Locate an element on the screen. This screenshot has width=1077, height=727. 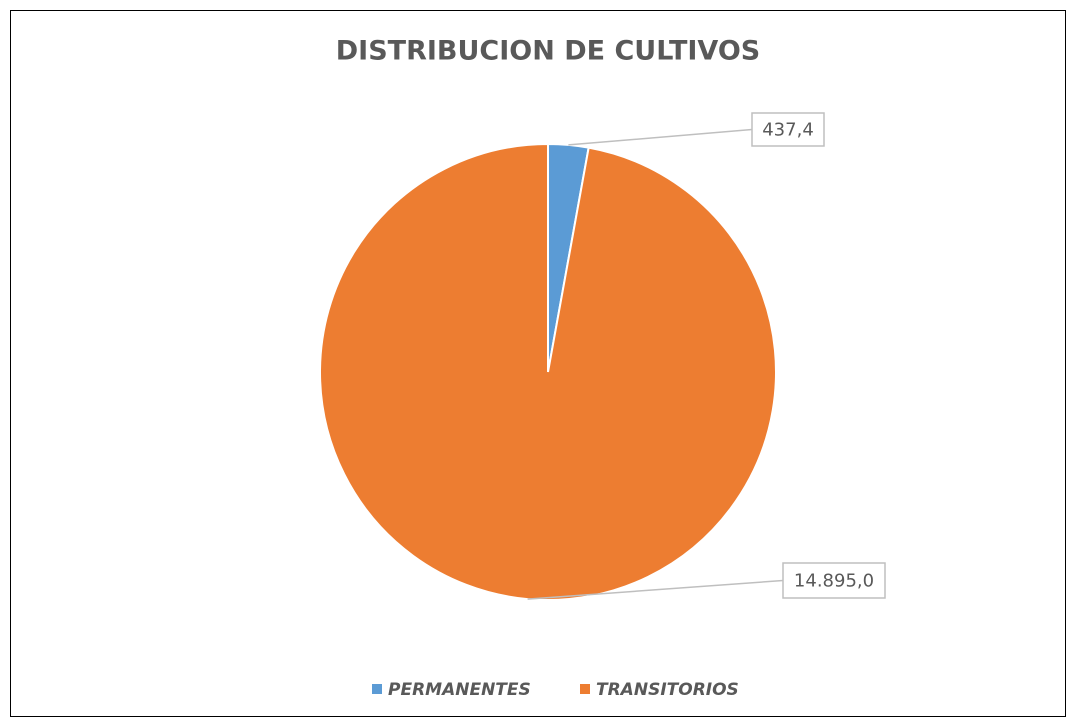
chart-title: DISTRIBUCION DE CULTIVOS is located at coordinates (548, 51).